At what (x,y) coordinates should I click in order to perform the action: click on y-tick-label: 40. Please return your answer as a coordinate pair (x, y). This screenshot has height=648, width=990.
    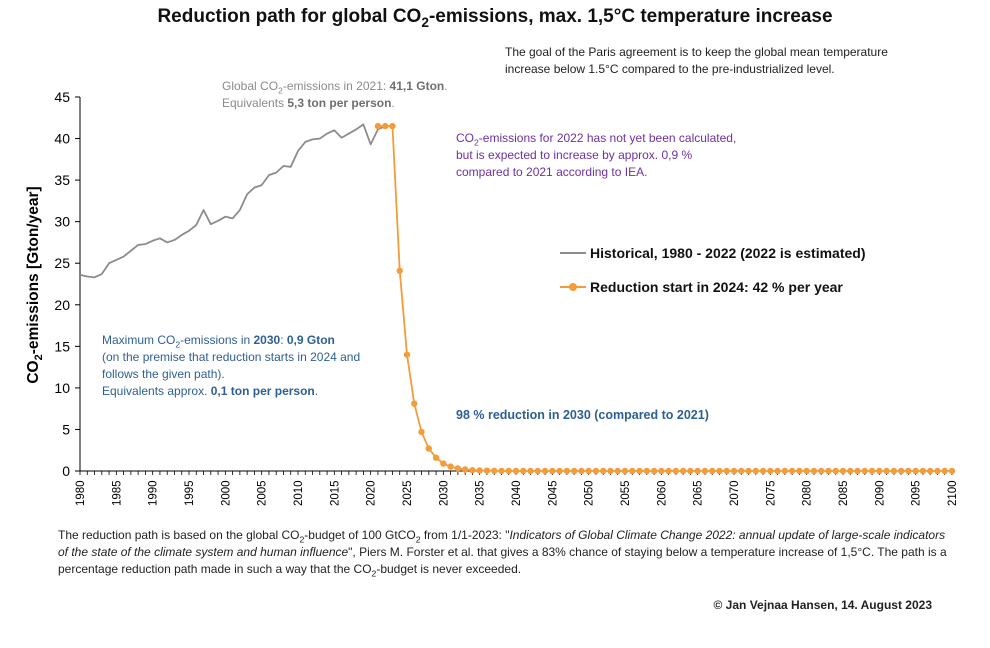
    Looking at the image, I should click on (62, 139).